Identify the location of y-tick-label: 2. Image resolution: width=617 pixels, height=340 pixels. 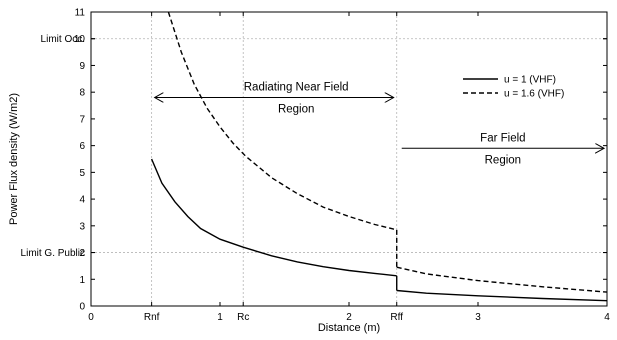
(82, 253).